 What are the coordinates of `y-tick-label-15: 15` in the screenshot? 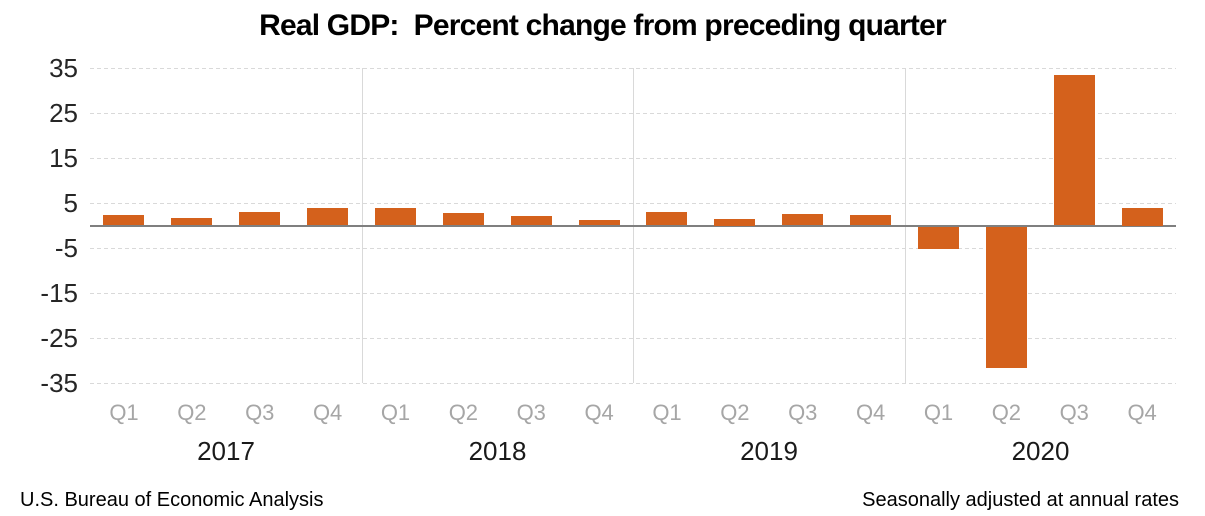 It's located at (63, 158).